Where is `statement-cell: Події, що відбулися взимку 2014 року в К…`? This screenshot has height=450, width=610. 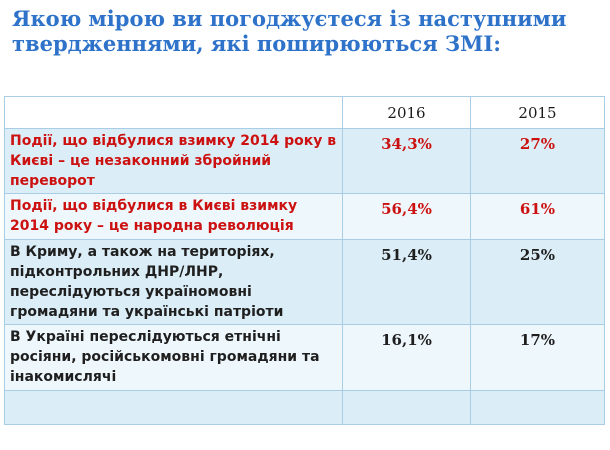
statement-cell: Події, що відбулися взимку 2014 року в К… is located at coordinates (173, 161).